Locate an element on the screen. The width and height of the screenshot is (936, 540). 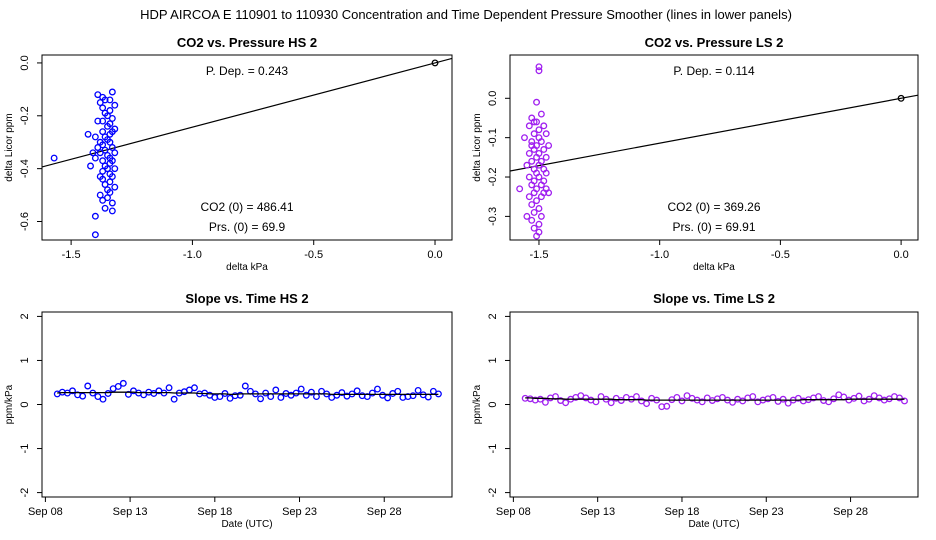
smoother-line is located at coordinates (248, 393).